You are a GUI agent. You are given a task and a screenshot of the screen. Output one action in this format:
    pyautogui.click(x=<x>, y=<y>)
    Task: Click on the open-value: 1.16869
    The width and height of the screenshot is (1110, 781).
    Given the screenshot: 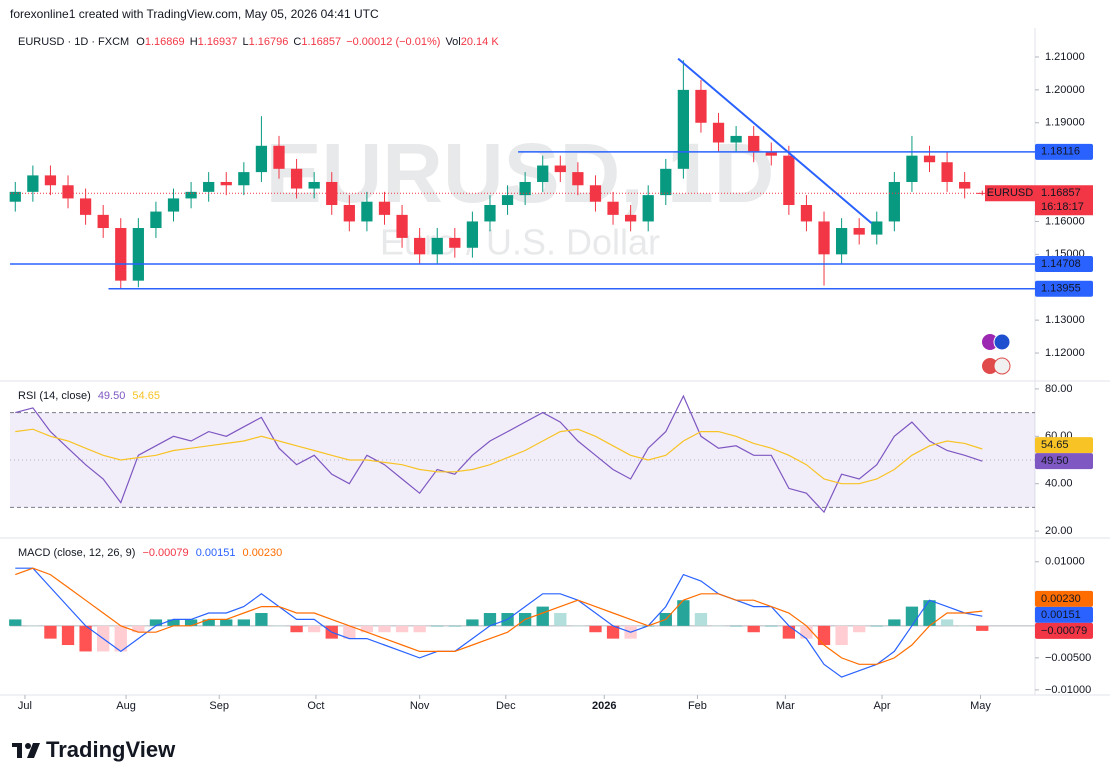 What is the action you would take?
    pyautogui.click(x=165, y=42)
    